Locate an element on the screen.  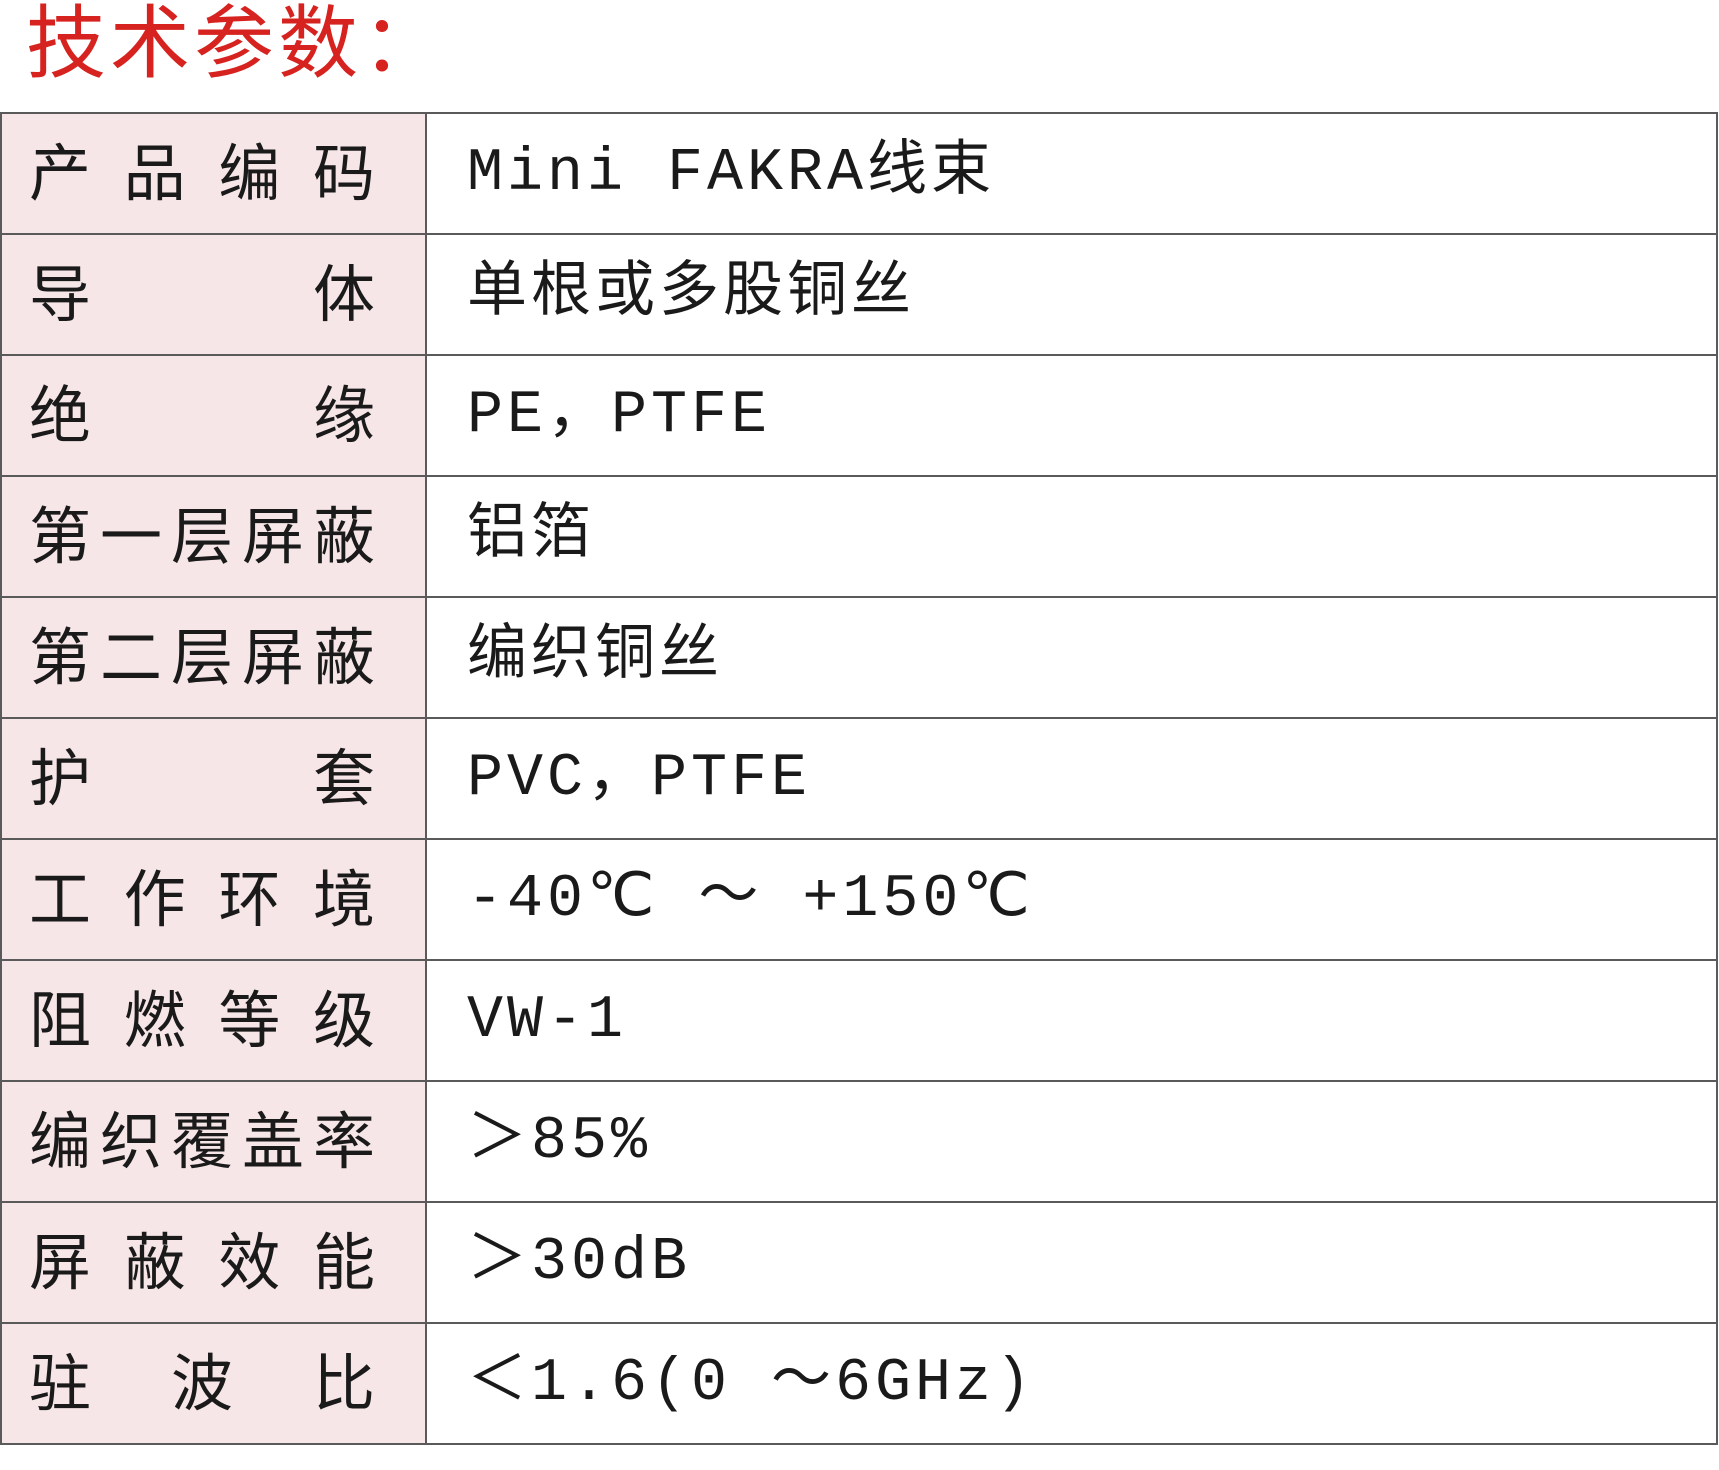
spec-value-cell: -40℃ ～ +150℃ is located at coordinates (1071, 899).